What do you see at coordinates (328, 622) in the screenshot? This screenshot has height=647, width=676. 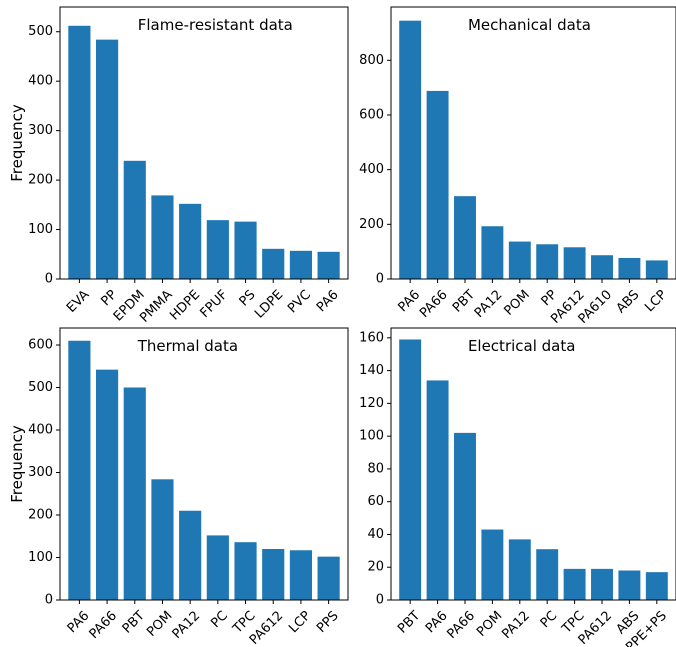 I see `x-tick-label: PPS` at bounding box center [328, 622].